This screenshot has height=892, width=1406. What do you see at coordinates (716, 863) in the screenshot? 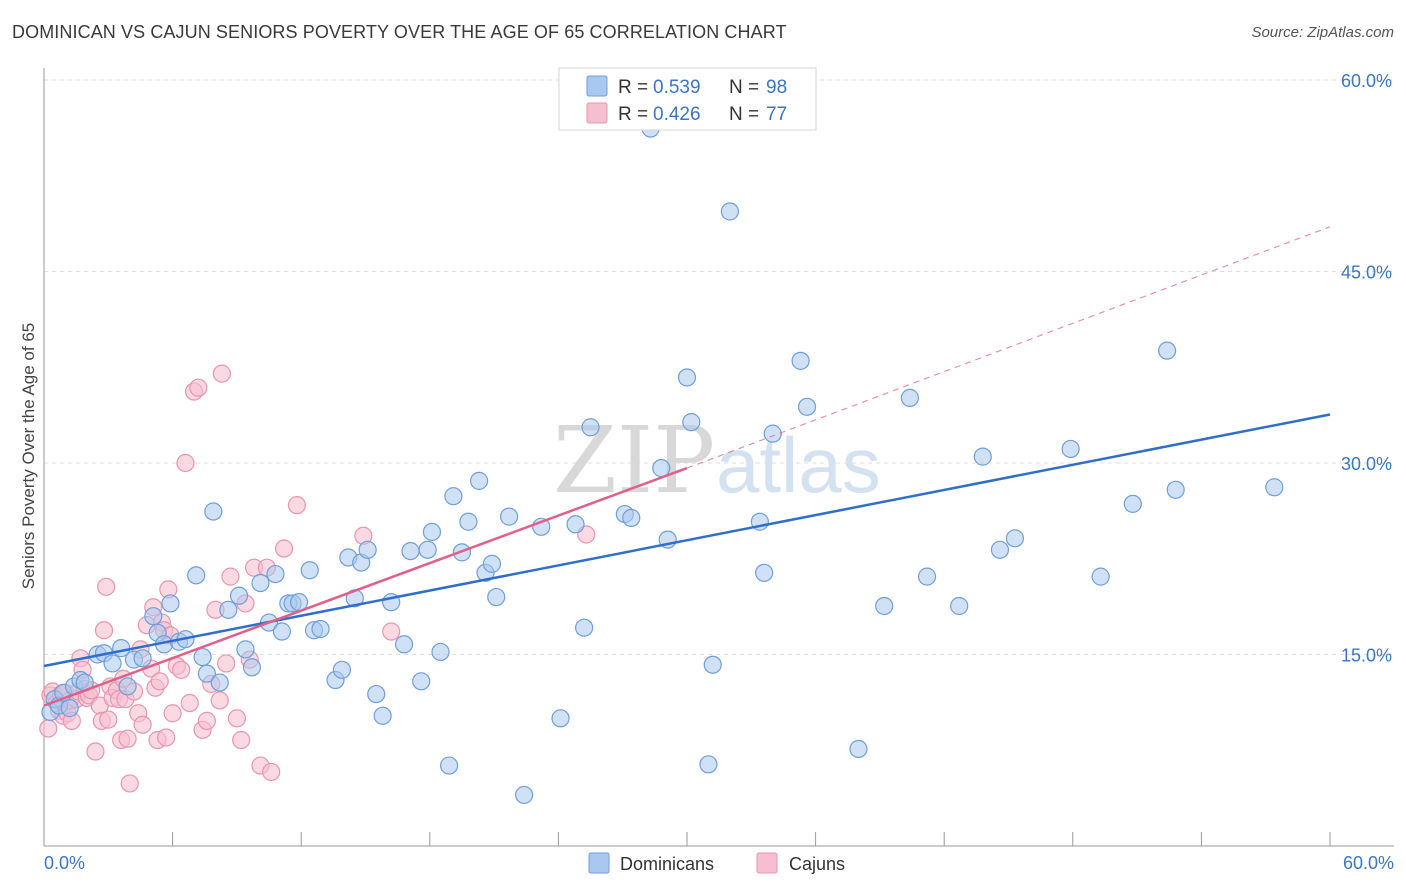
I see `series-legend: Dominicans Cajuns` at bounding box center [716, 863].